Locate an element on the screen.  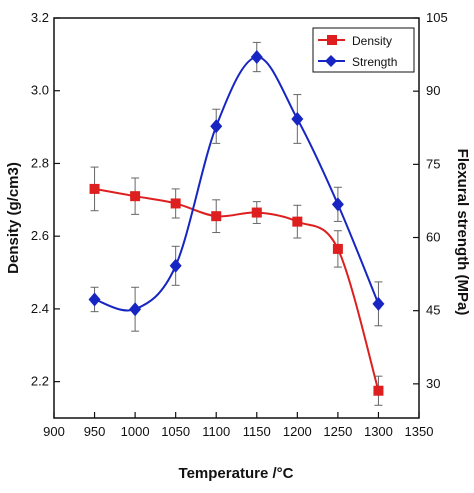
y-left-tick-label: 3.2 is located at coordinates (40, 17).